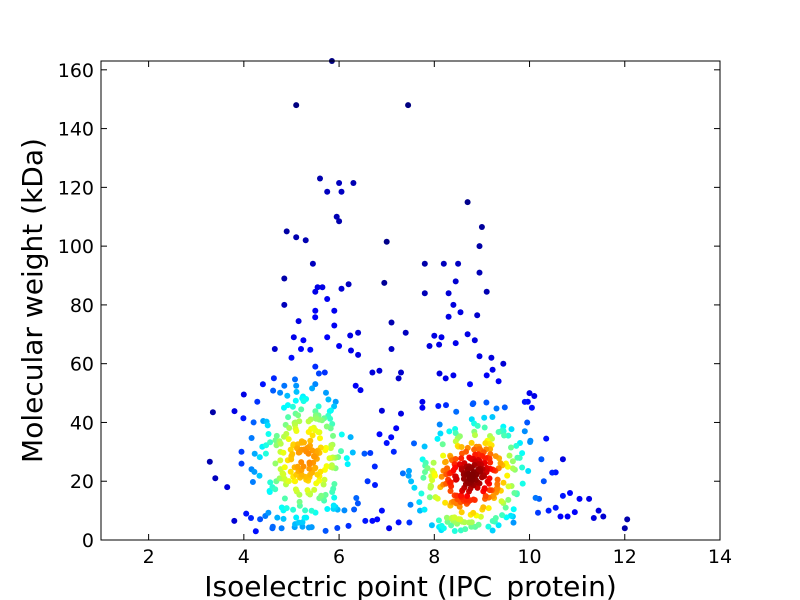 Image resolution: width=800 pixels, height=600 pixels. I want to click on x-axis-label: Isoelectric point (IPC_protein), so click(410, 585).